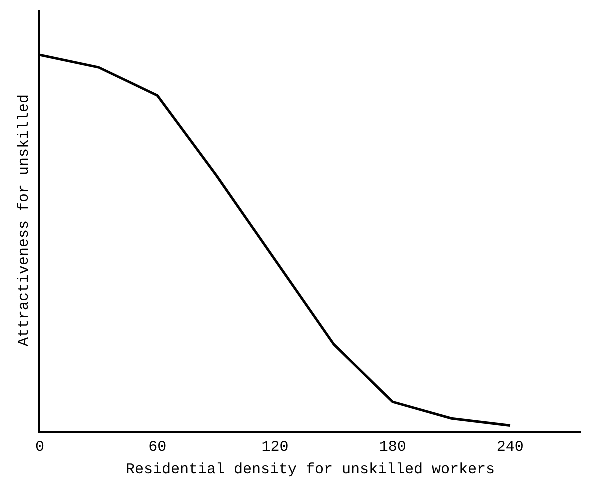 Image resolution: width=591 pixels, height=501 pixels. Describe the element at coordinates (510, 447) in the screenshot. I see `x-tick-label: 240` at that location.